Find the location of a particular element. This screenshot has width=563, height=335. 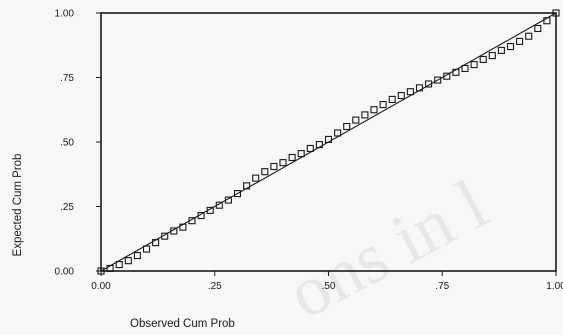

x-axis-ticks: 0.00 .25 .50 .75 1.00 is located at coordinates (327, 281).